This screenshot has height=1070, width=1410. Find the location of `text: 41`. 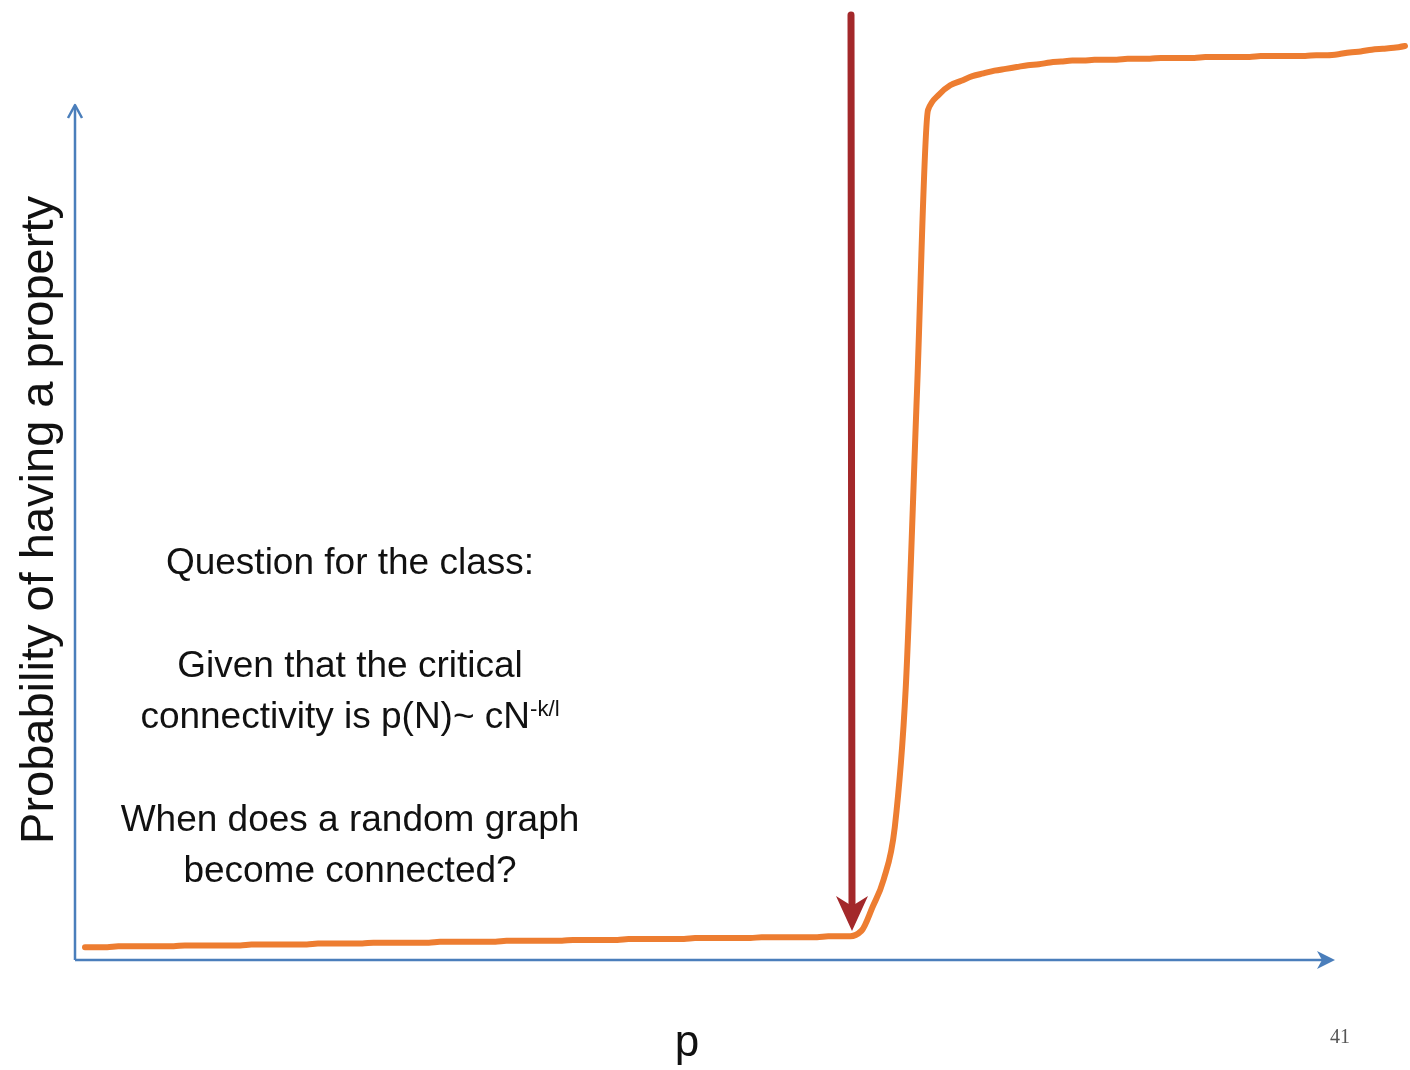

text: 41 is located at coordinates (1340, 1036).